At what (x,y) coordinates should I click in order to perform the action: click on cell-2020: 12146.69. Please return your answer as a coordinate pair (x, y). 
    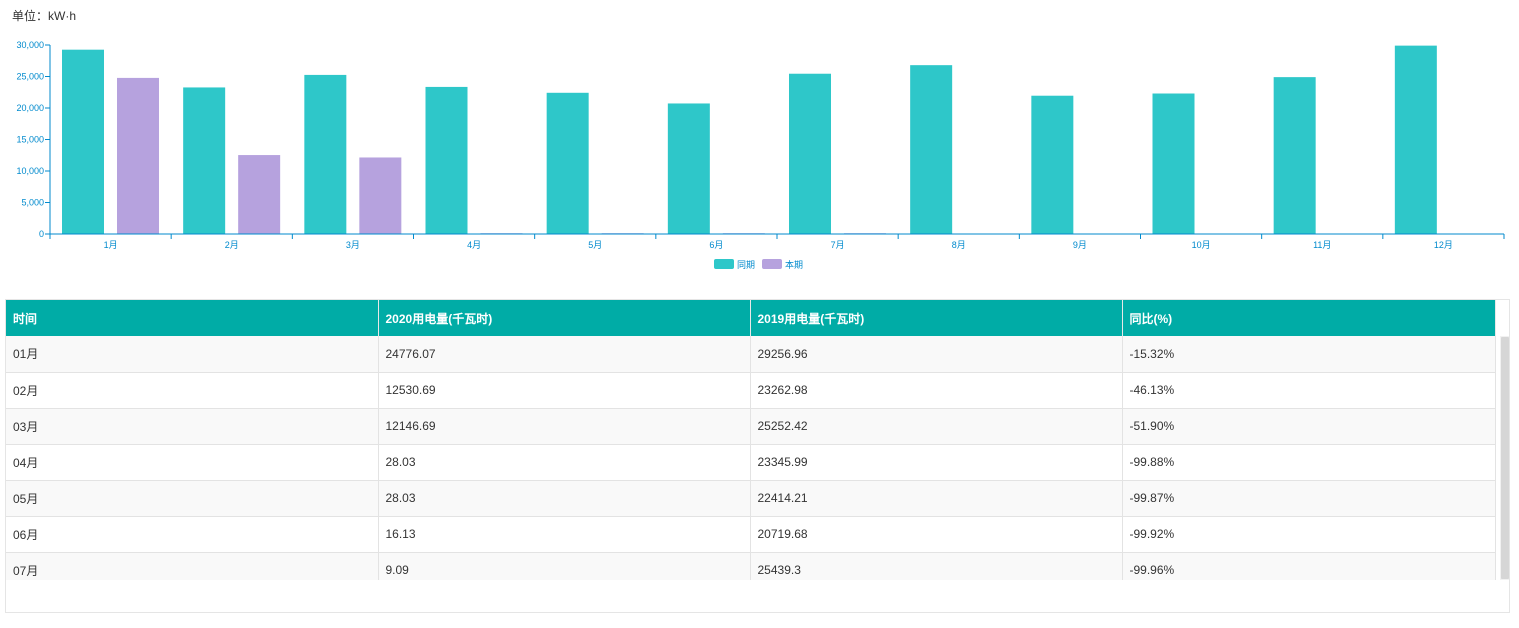
    Looking at the image, I should click on (564, 426).